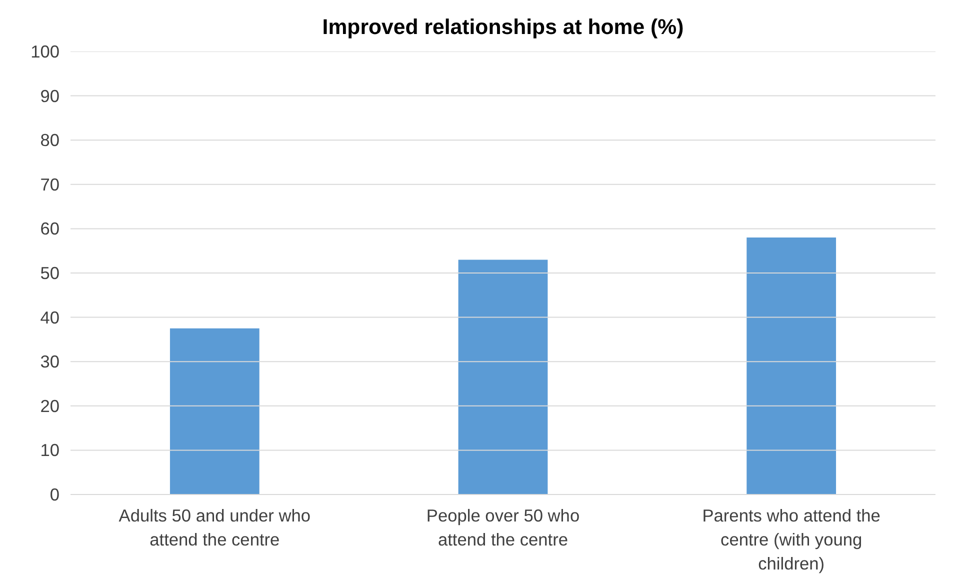 This screenshot has width=955, height=581. What do you see at coordinates (50, 96) in the screenshot?
I see `y-tick-label: 90` at bounding box center [50, 96].